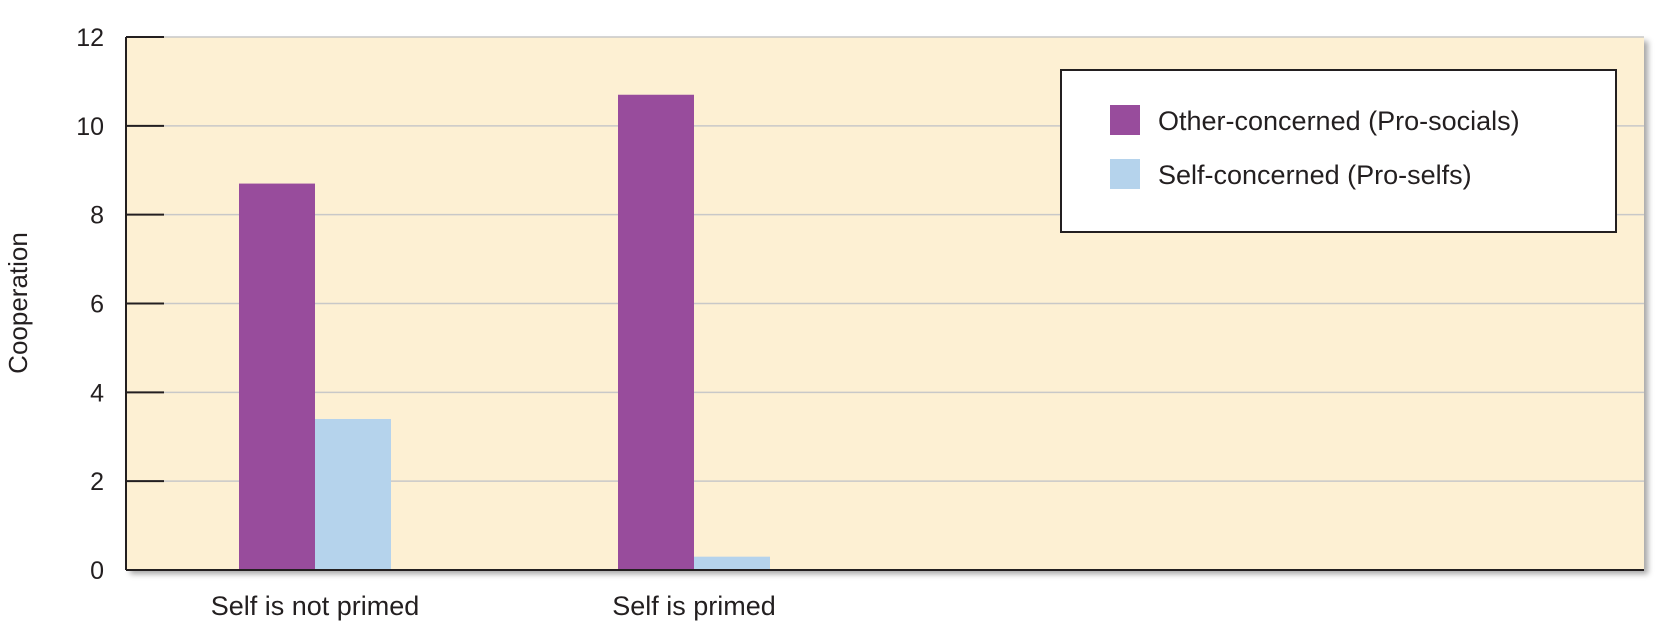 The image size is (1674, 623). I want to click on bar-self-concerned-pro-selfs-self-is-not-primed, so click(353, 494).